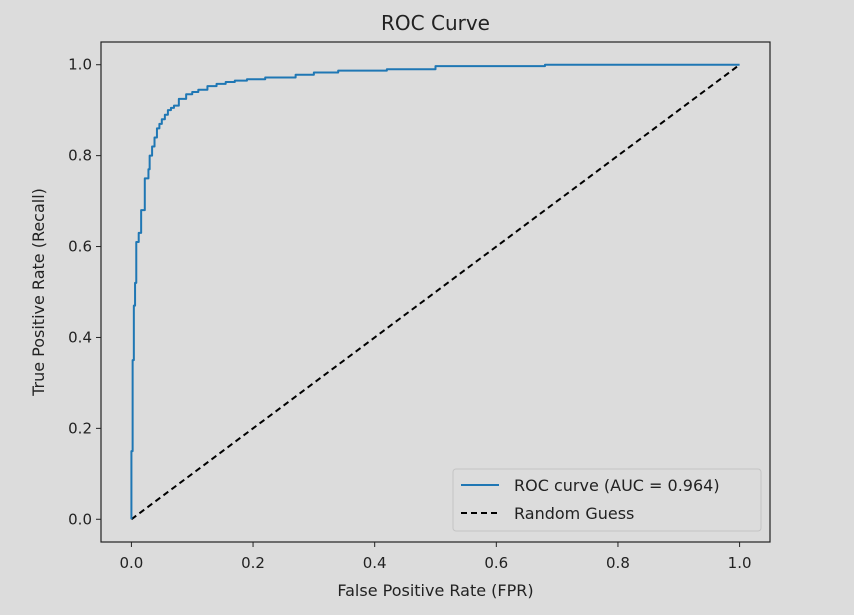 The height and width of the screenshot is (615, 854). What do you see at coordinates (80, 428) in the screenshot?
I see `y-tick-label: 0.2` at bounding box center [80, 428].